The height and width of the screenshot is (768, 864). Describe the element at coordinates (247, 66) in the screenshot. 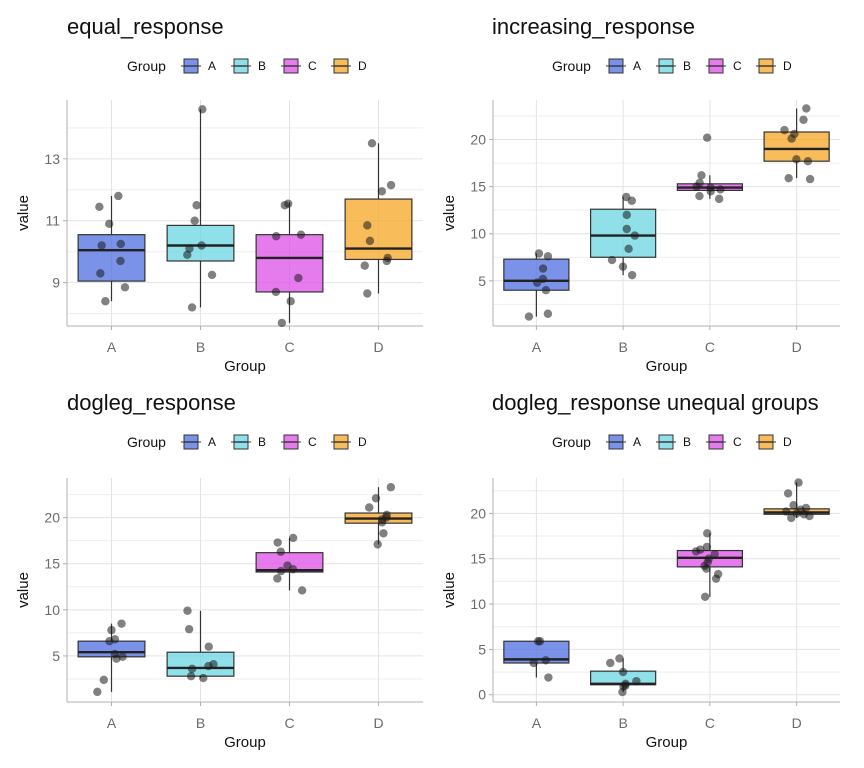

I see `legend: Group A B C D` at that location.